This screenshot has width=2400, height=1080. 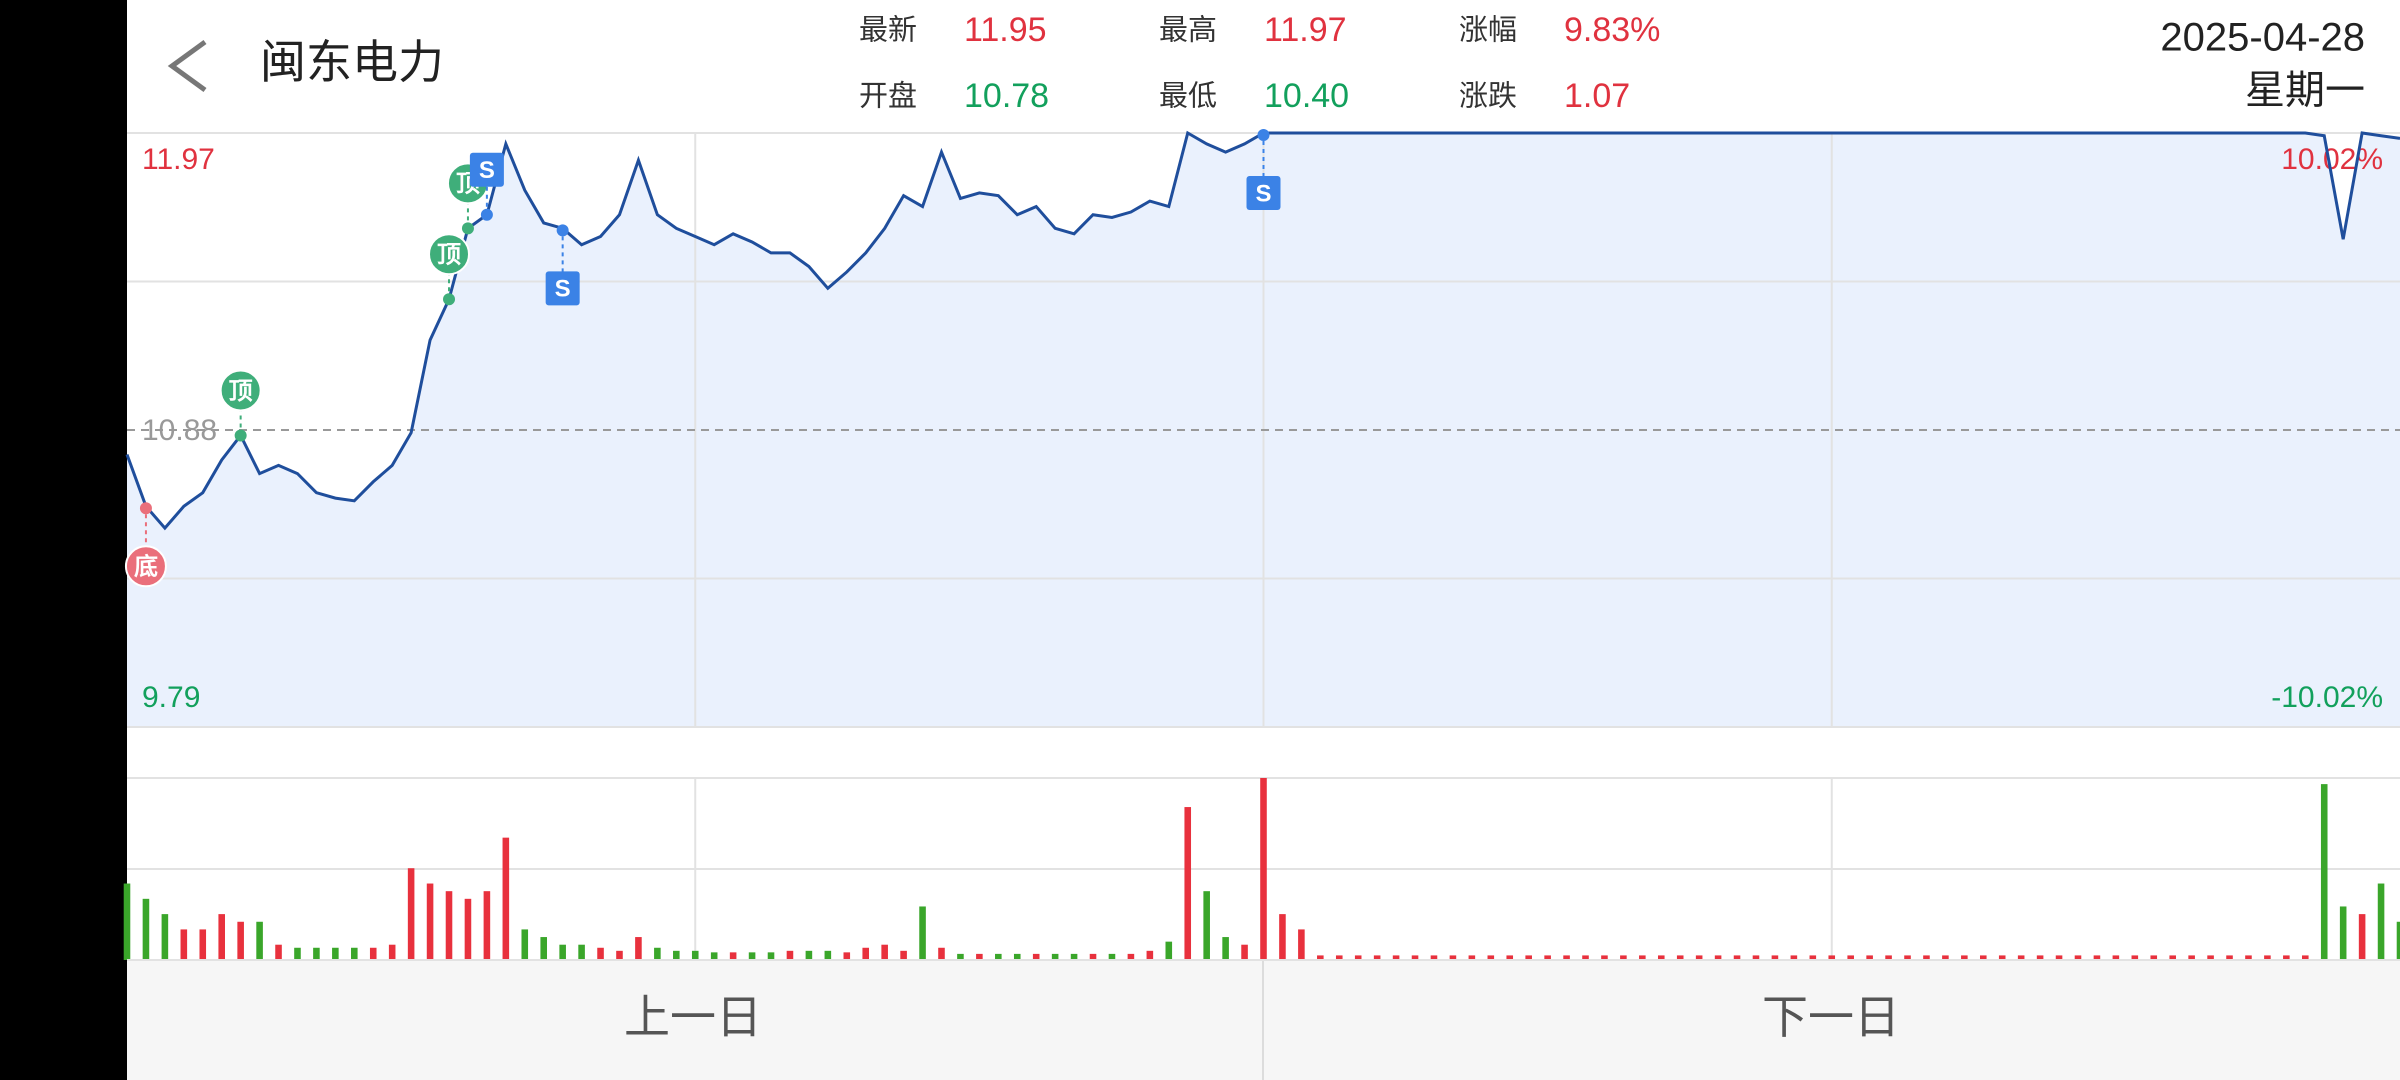 I want to click on y2-tick-label: -10.02%, so click(x=2327, y=697).